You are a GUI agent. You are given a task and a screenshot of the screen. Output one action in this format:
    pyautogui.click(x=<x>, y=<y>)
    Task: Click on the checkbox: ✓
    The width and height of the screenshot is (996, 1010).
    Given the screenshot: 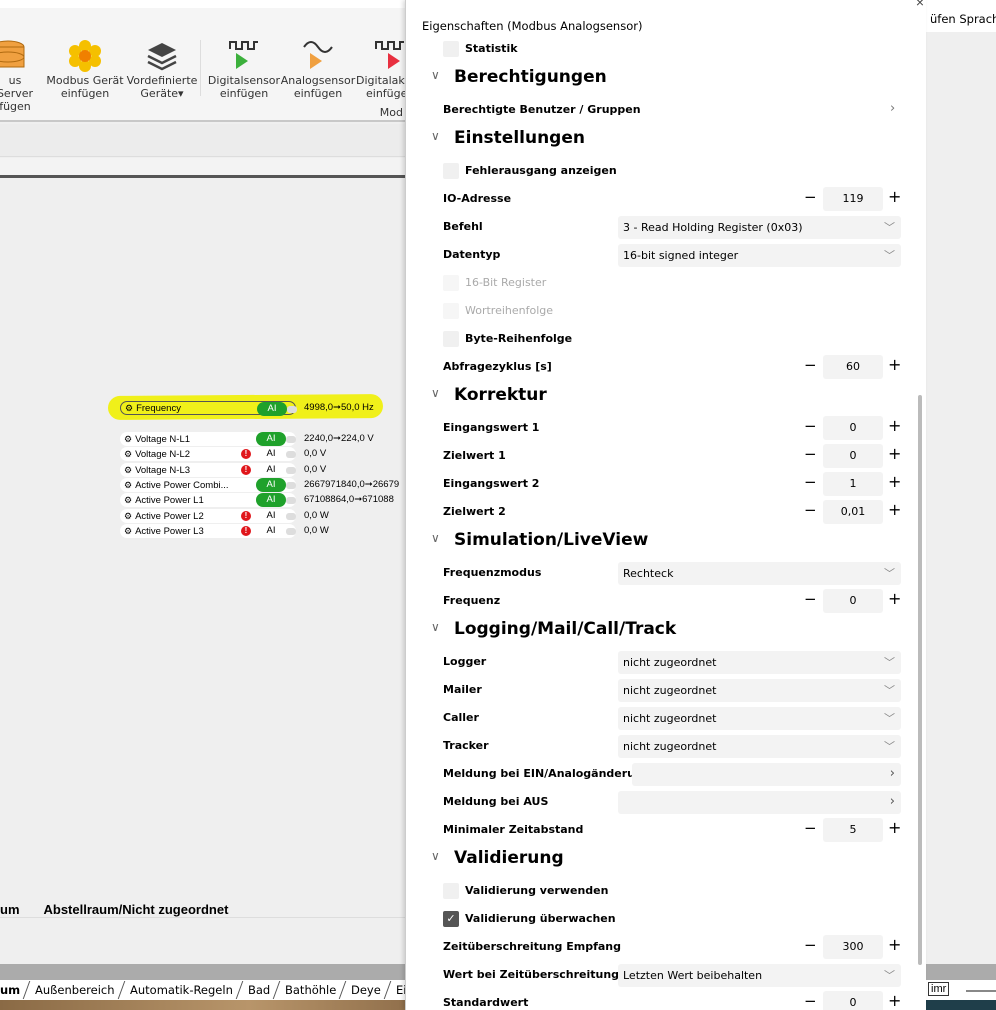 What is the action you would take?
    pyautogui.click(x=451, y=919)
    